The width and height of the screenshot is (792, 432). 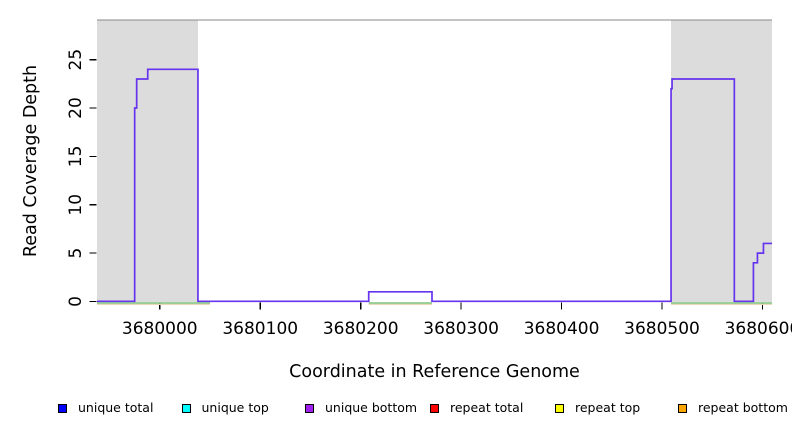 I want to click on legend-label: repeat total, so click(x=487, y=407).